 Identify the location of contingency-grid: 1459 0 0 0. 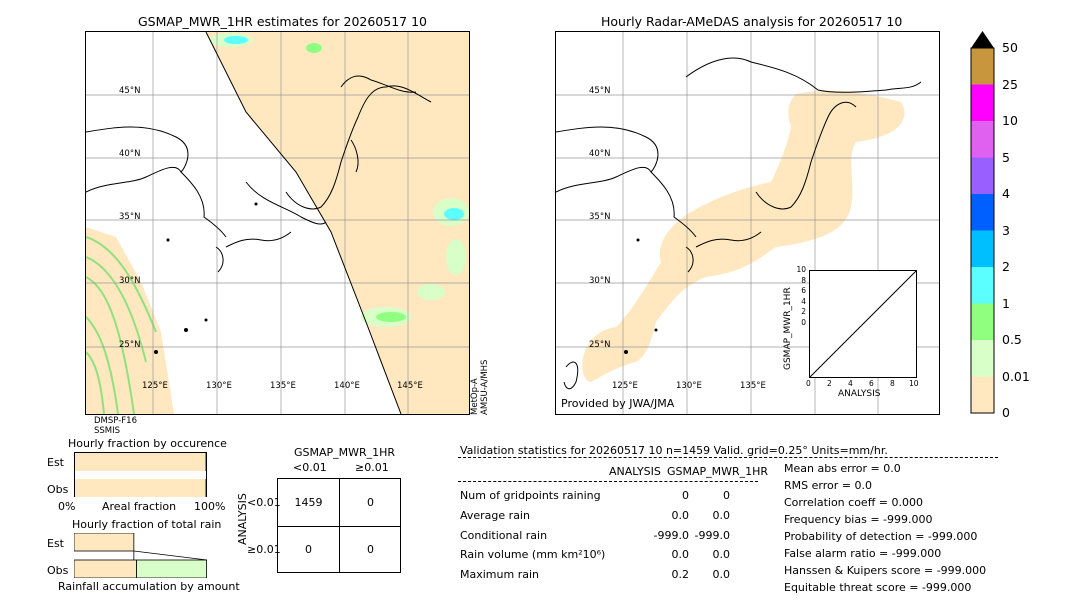
(339, 525).